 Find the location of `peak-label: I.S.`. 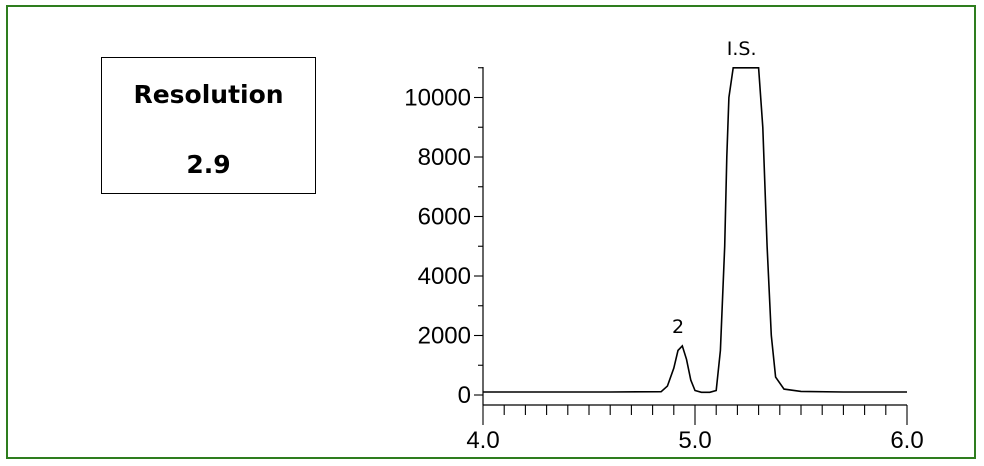

peak-label: I.S. is located at coordinates (742, 49).